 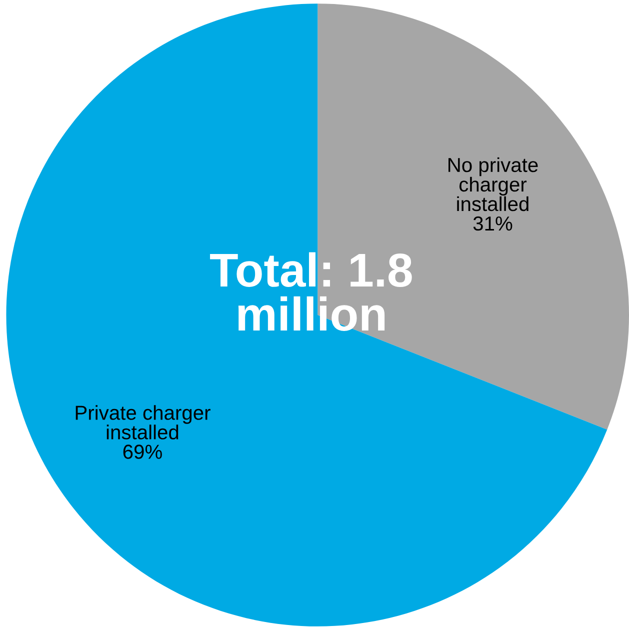 What do you see at coordinates (492, 223) in the screenshot?
I see `data-label: 31%` at bounding box center [492, 223].